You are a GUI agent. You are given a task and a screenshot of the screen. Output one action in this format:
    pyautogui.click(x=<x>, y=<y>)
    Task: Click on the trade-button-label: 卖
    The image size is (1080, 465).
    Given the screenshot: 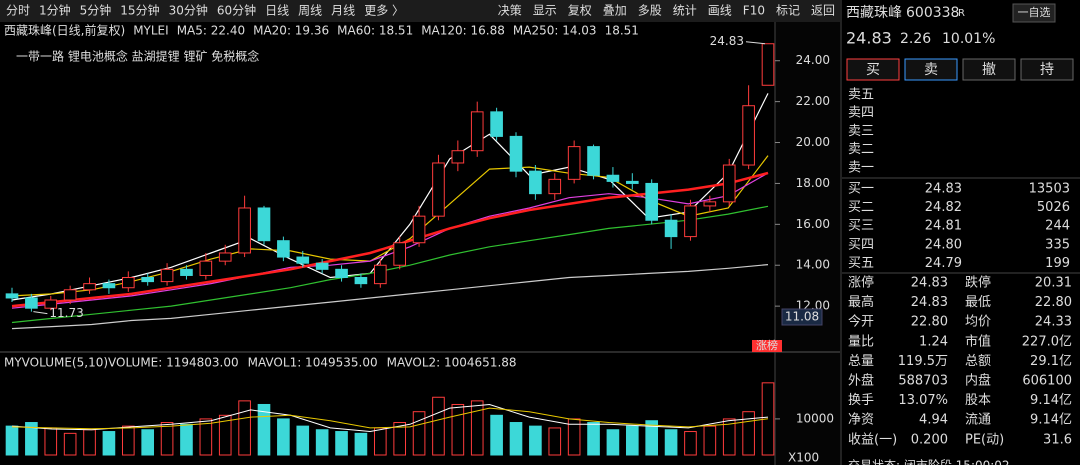 What is the action you would take?
    pyautogui.click(x=931, y=70)
    